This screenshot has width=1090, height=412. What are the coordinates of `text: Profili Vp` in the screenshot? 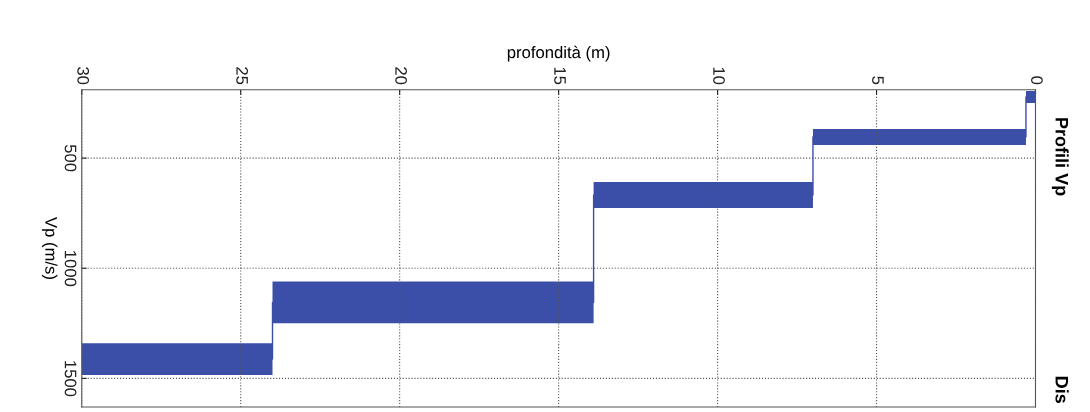 It's located at (1060, 157).